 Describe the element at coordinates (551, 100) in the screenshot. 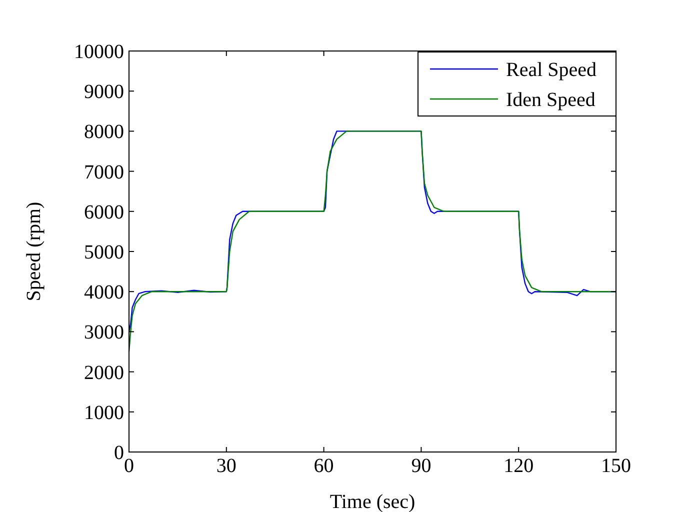

I see `legend-label: Iden Speed` at that location.